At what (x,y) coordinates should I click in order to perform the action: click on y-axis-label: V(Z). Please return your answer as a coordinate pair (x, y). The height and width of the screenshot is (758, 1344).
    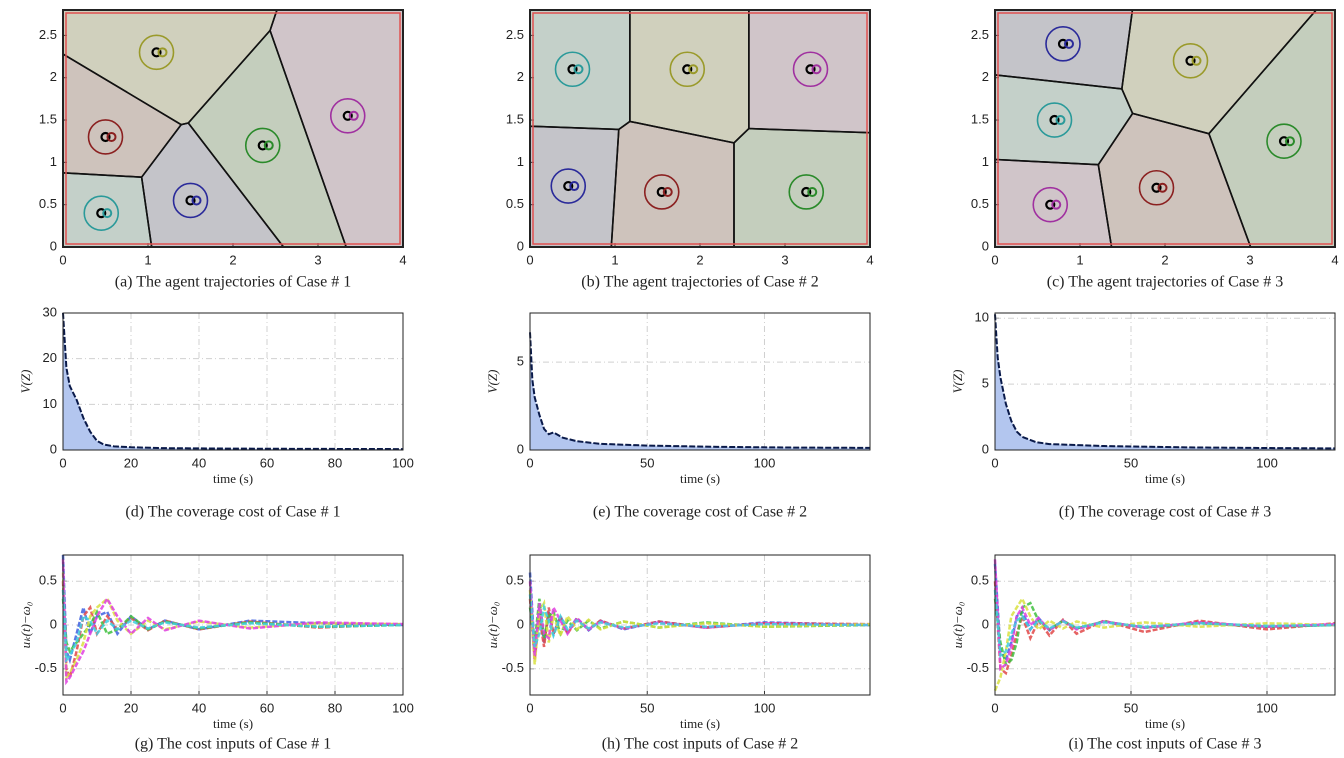
    Looking at the image, I should click on (492, 382).